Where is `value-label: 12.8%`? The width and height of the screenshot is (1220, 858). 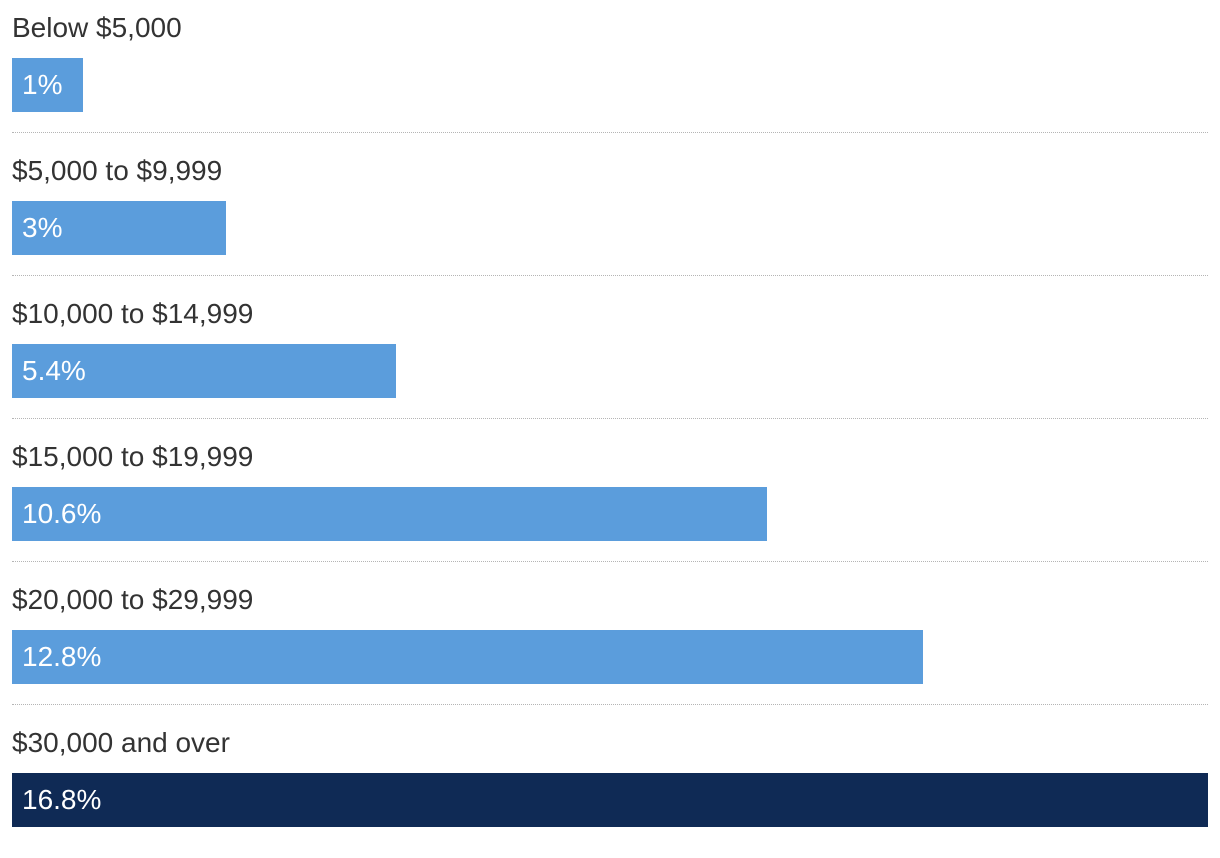 value-label: 12.8% is located at coordinates (62, 656).